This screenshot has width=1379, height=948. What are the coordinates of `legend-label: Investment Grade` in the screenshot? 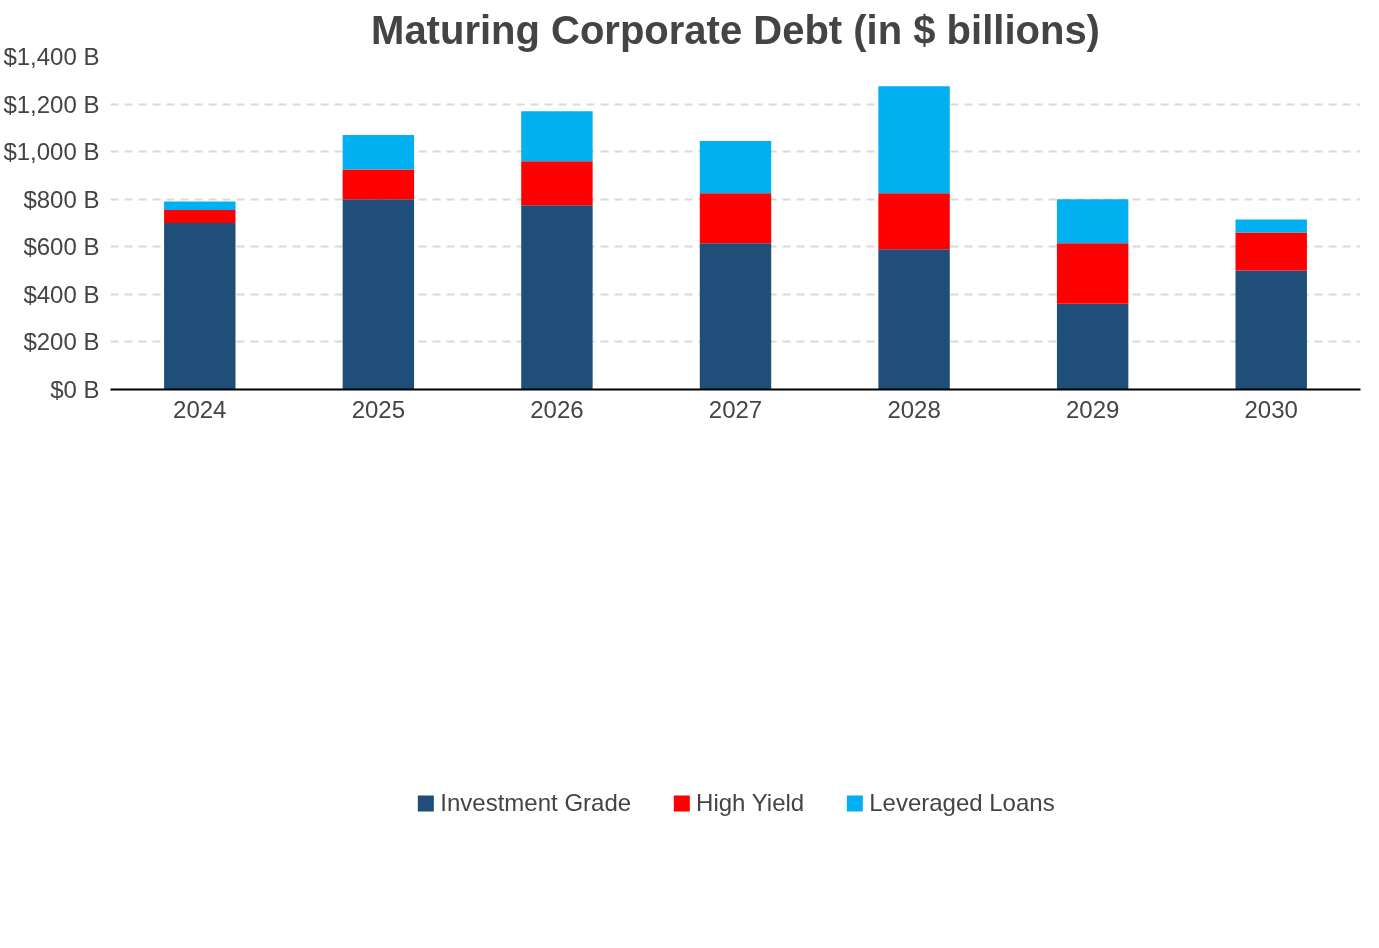 It's located at (536, 803).